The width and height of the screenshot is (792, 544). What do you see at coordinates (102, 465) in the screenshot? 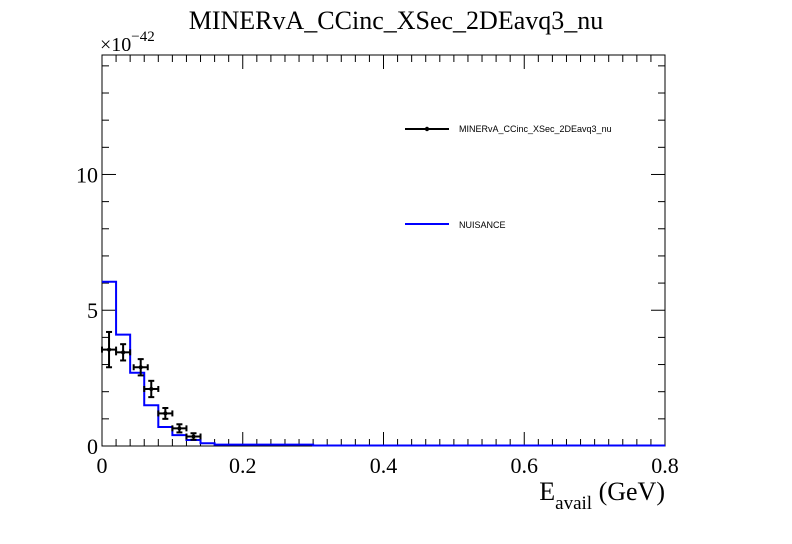
I see `x-tick-label: 0` at bounding box center [102, 465].